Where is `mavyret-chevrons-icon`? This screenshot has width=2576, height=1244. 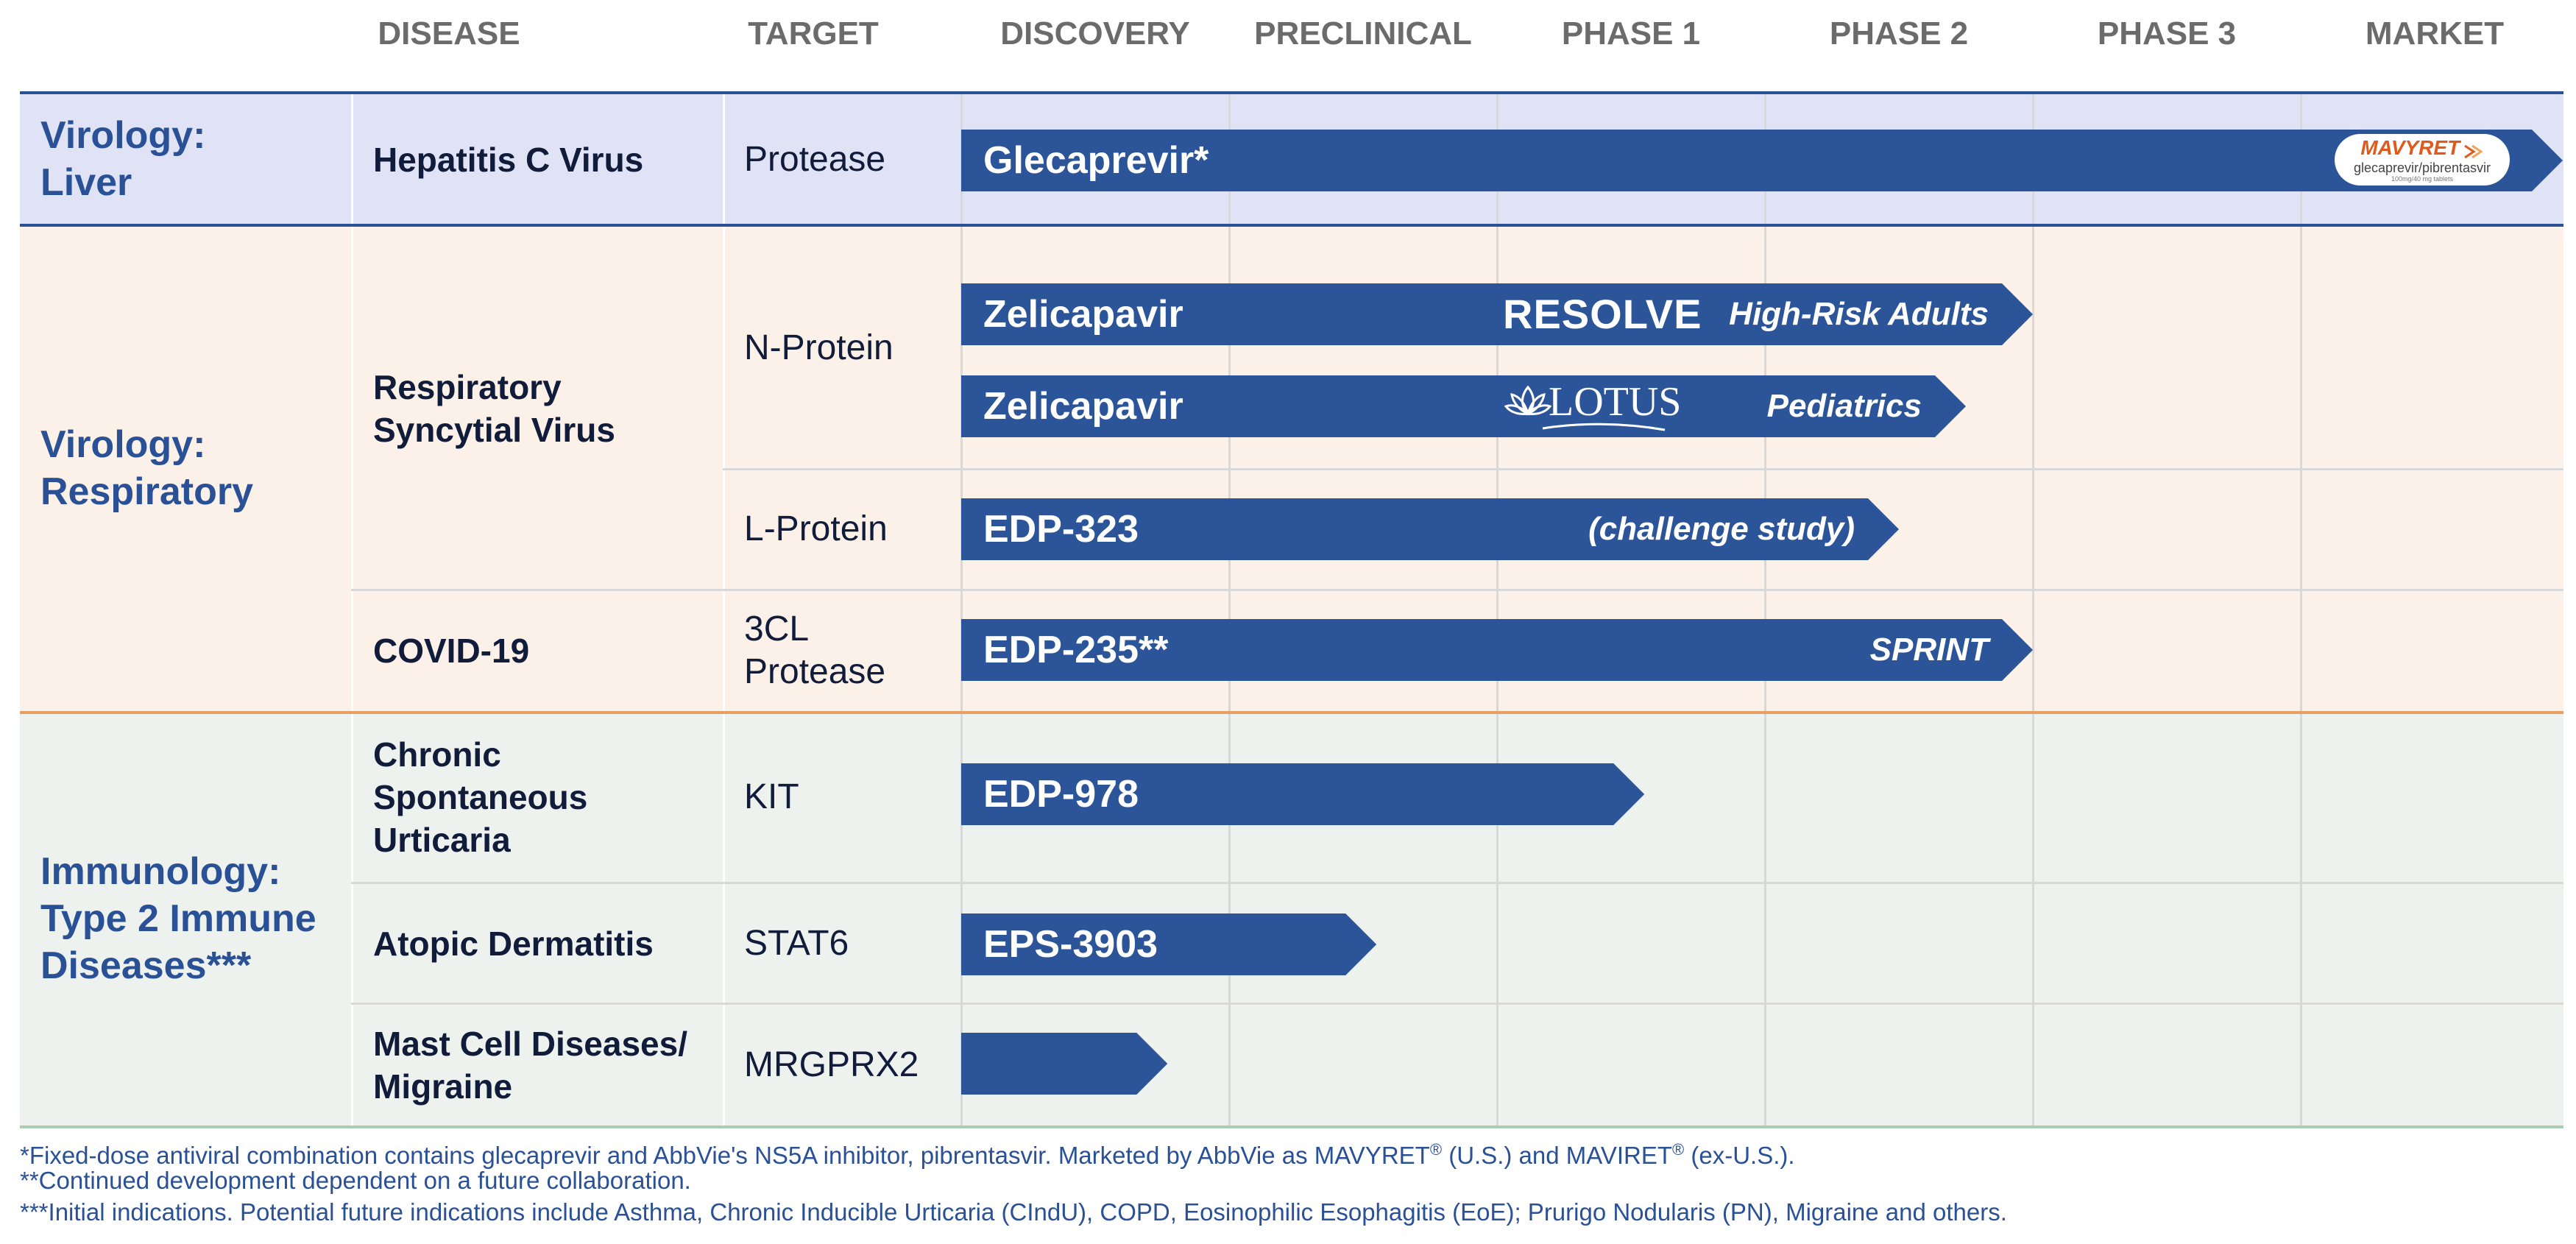 mavyret-chevrons-icon is located at coordinates (2473, 152).